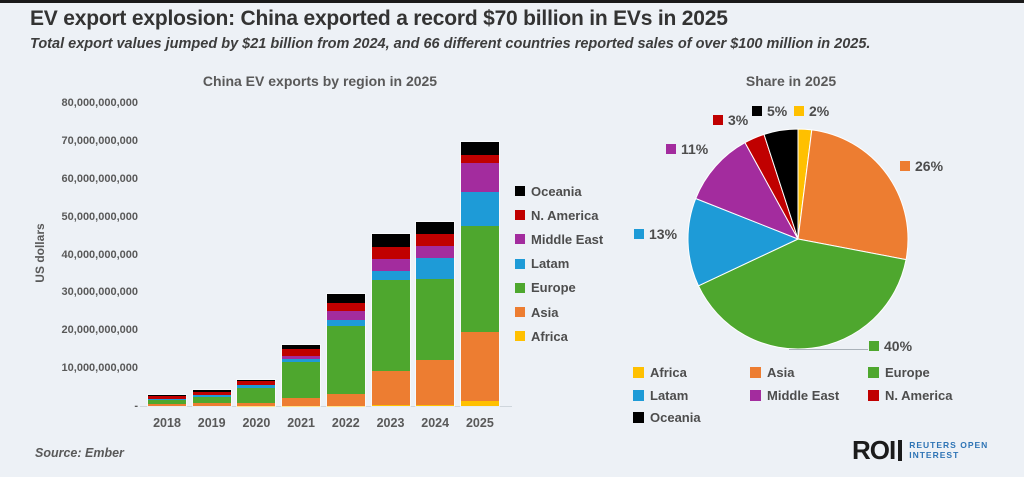 The image size is (1024, 477). I want to click on bar-segment-2020-n-america, so click(256, 383).